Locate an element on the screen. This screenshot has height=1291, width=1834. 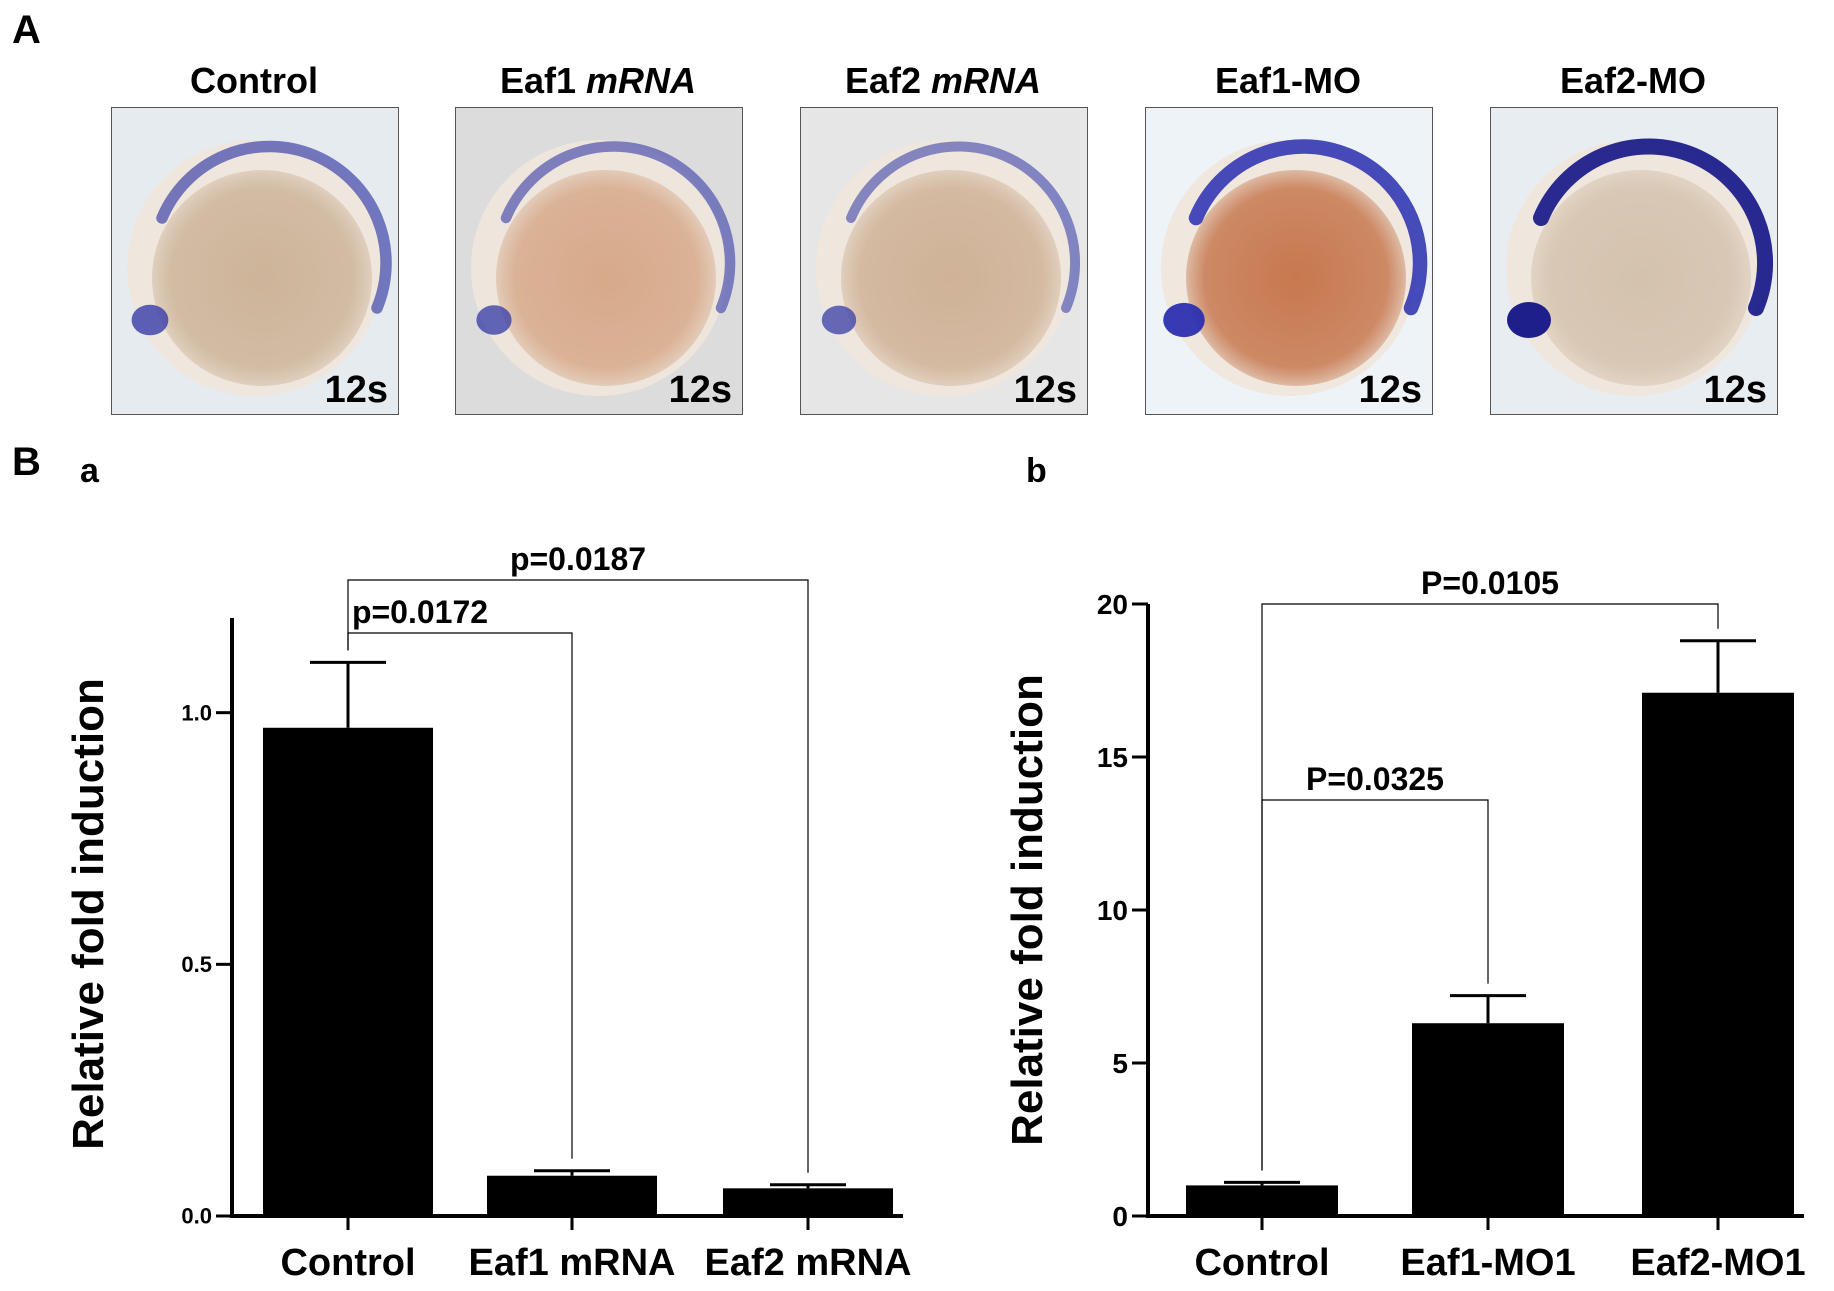
image-title-text: Control is located at coordinates (254, 80).